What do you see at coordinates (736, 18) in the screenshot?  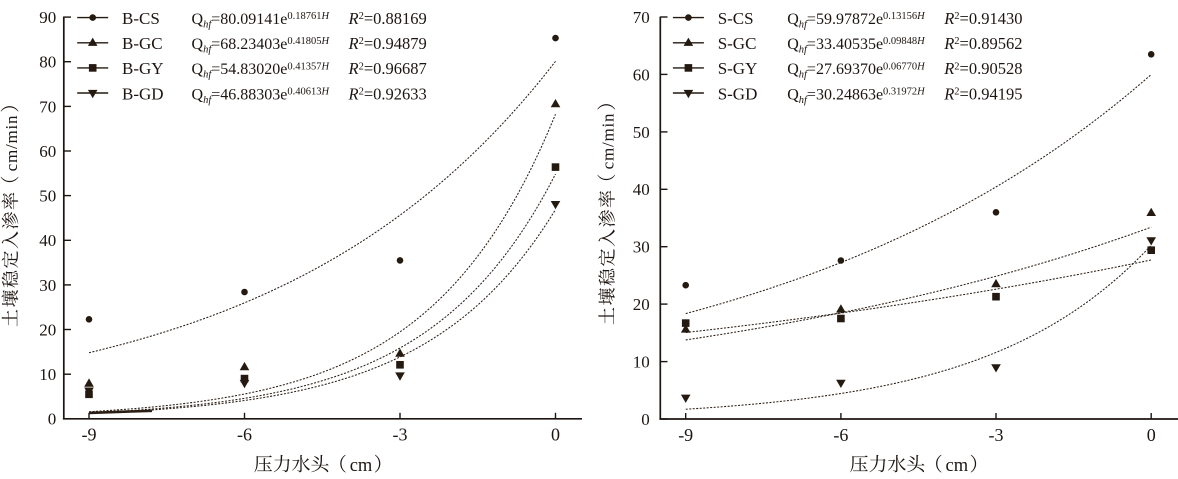 I see `svg-text: S-CS` at bounding box center [736, 18].